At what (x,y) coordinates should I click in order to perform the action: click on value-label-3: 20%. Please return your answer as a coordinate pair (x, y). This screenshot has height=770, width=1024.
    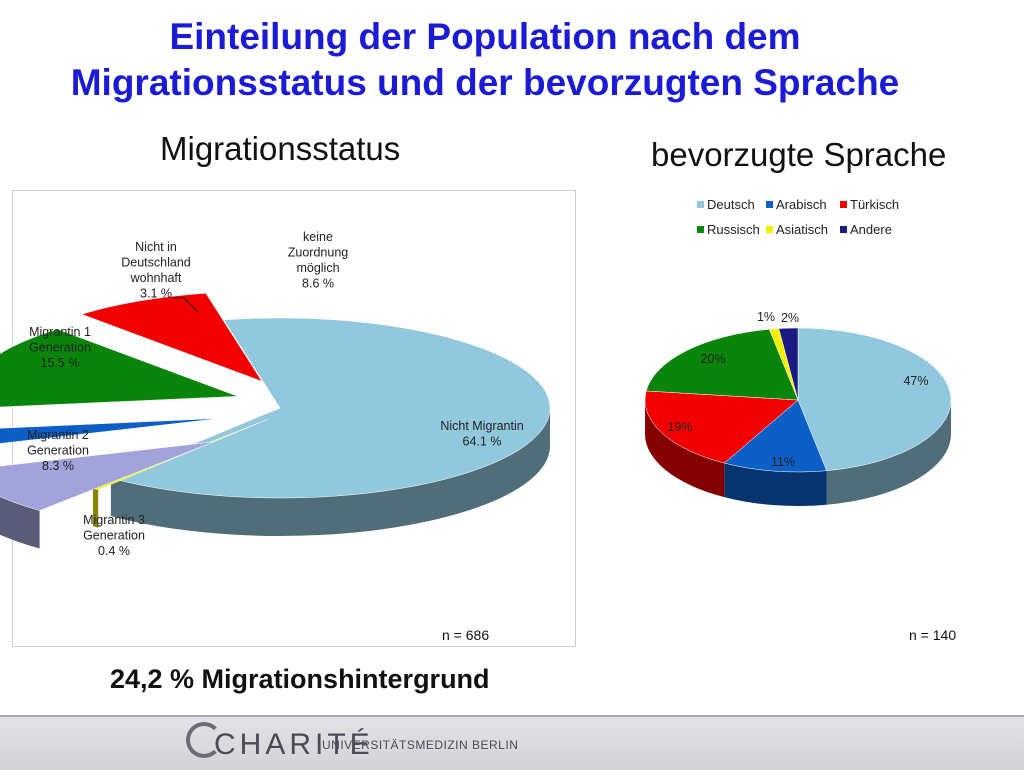
    Looking at the image, I should click on (712, 359).